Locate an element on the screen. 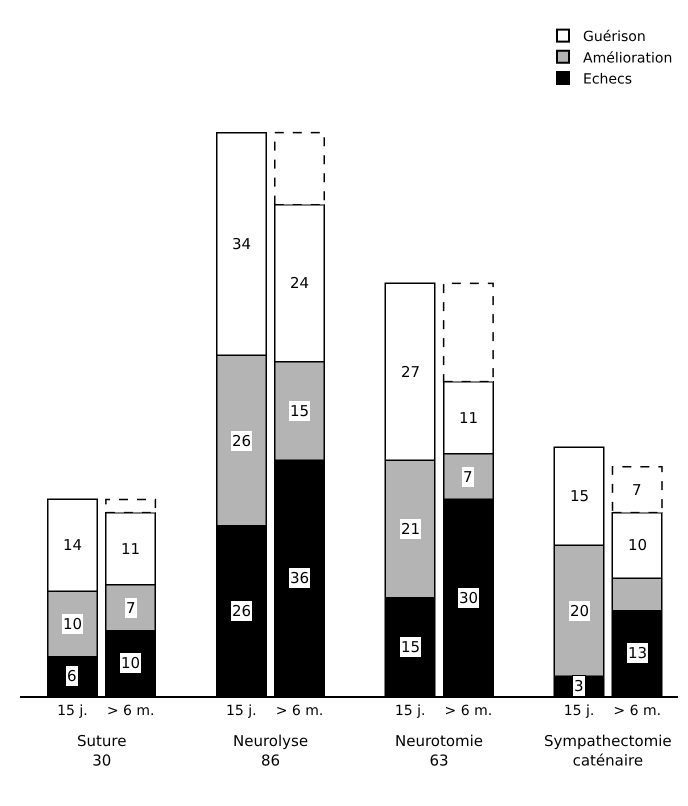 Image resolution: width=688 pixels, height=806 pixels. data-label: 36 is located at coordinates (300, 578).